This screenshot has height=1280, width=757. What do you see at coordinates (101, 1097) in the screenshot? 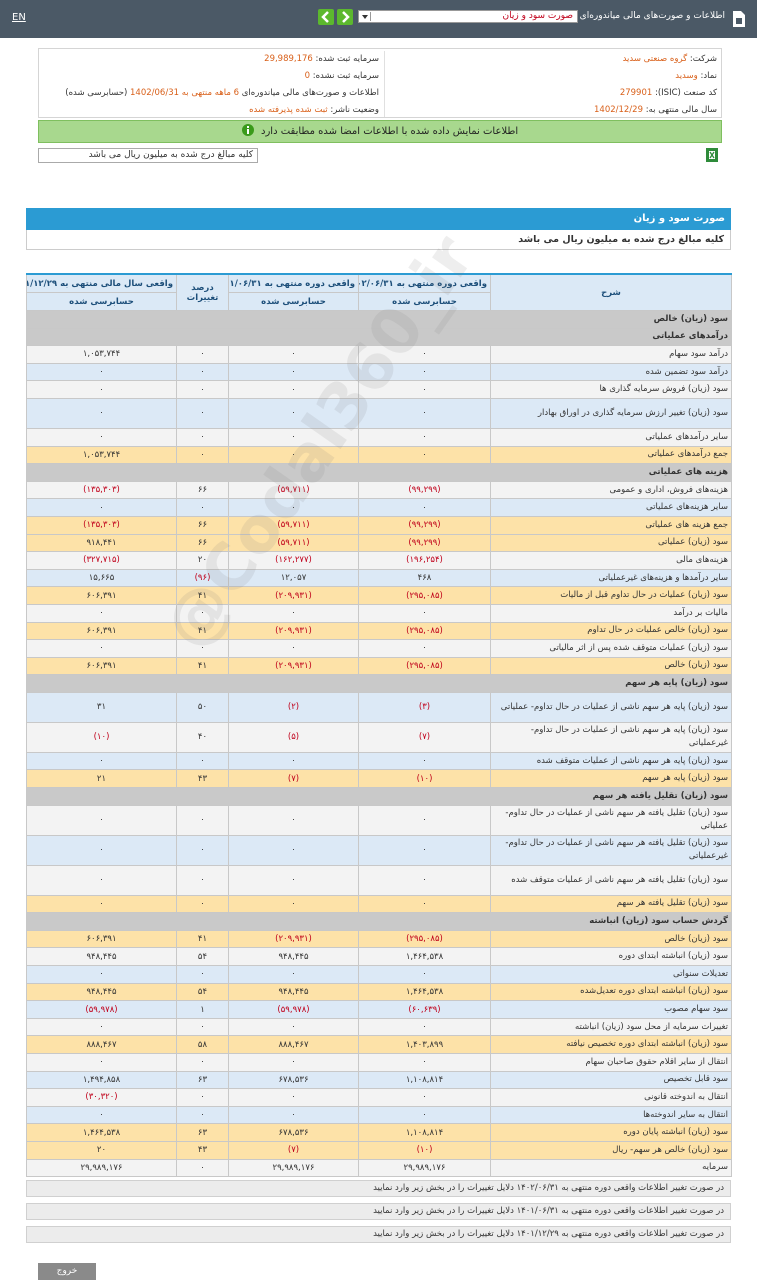
I see `value-cell: (۳۰,۳۲۰)` at bounding box center [101, 1097].